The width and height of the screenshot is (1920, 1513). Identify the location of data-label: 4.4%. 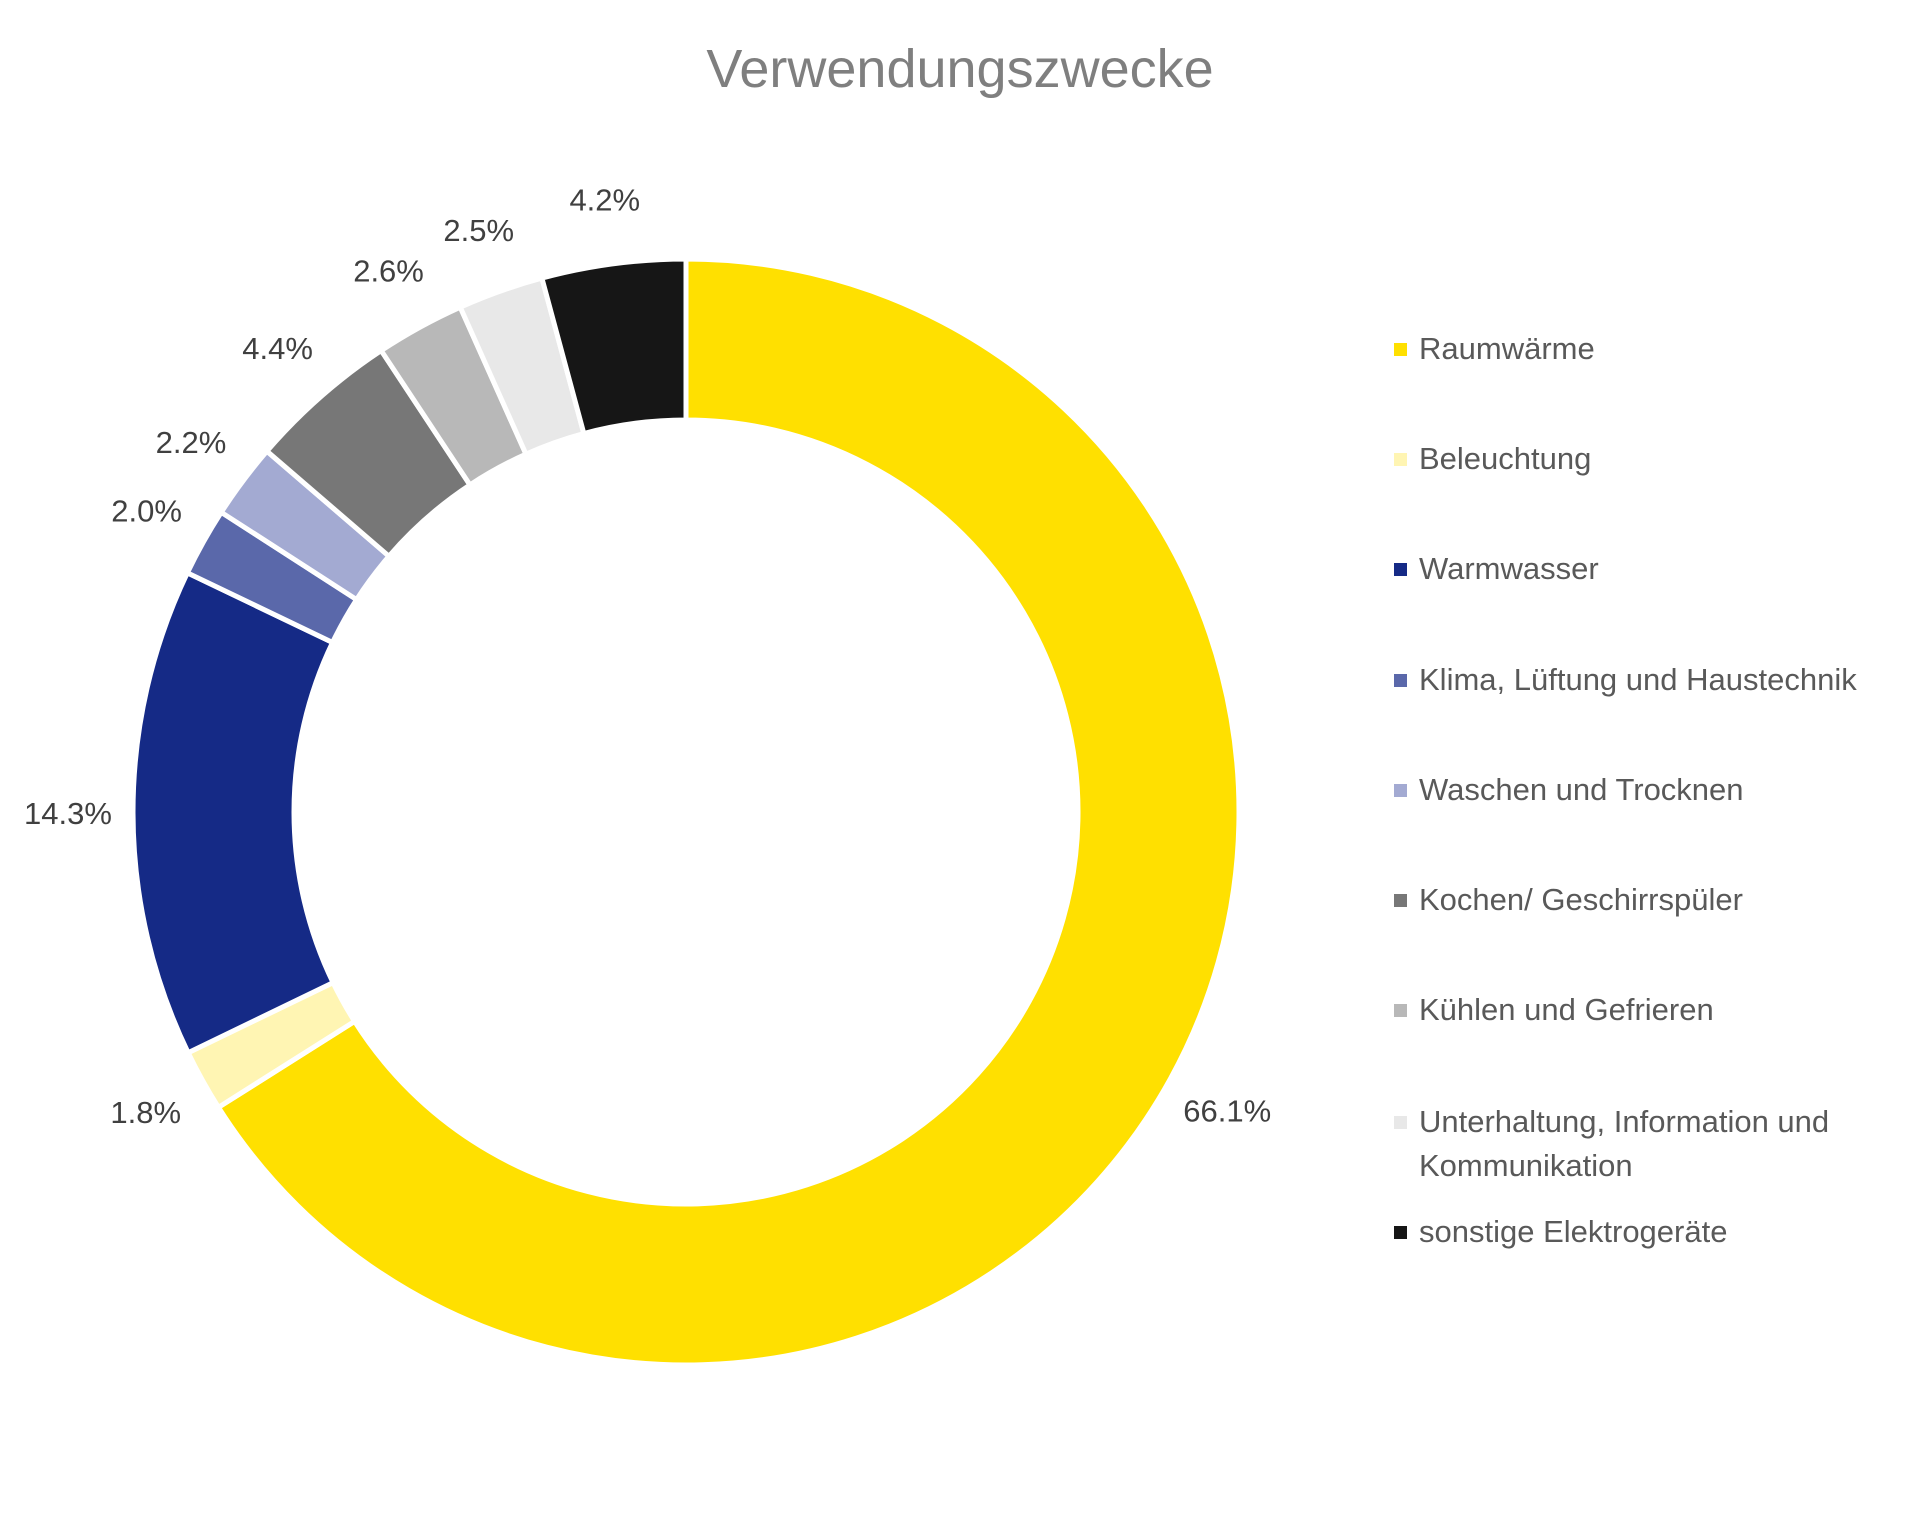
(277, 348).